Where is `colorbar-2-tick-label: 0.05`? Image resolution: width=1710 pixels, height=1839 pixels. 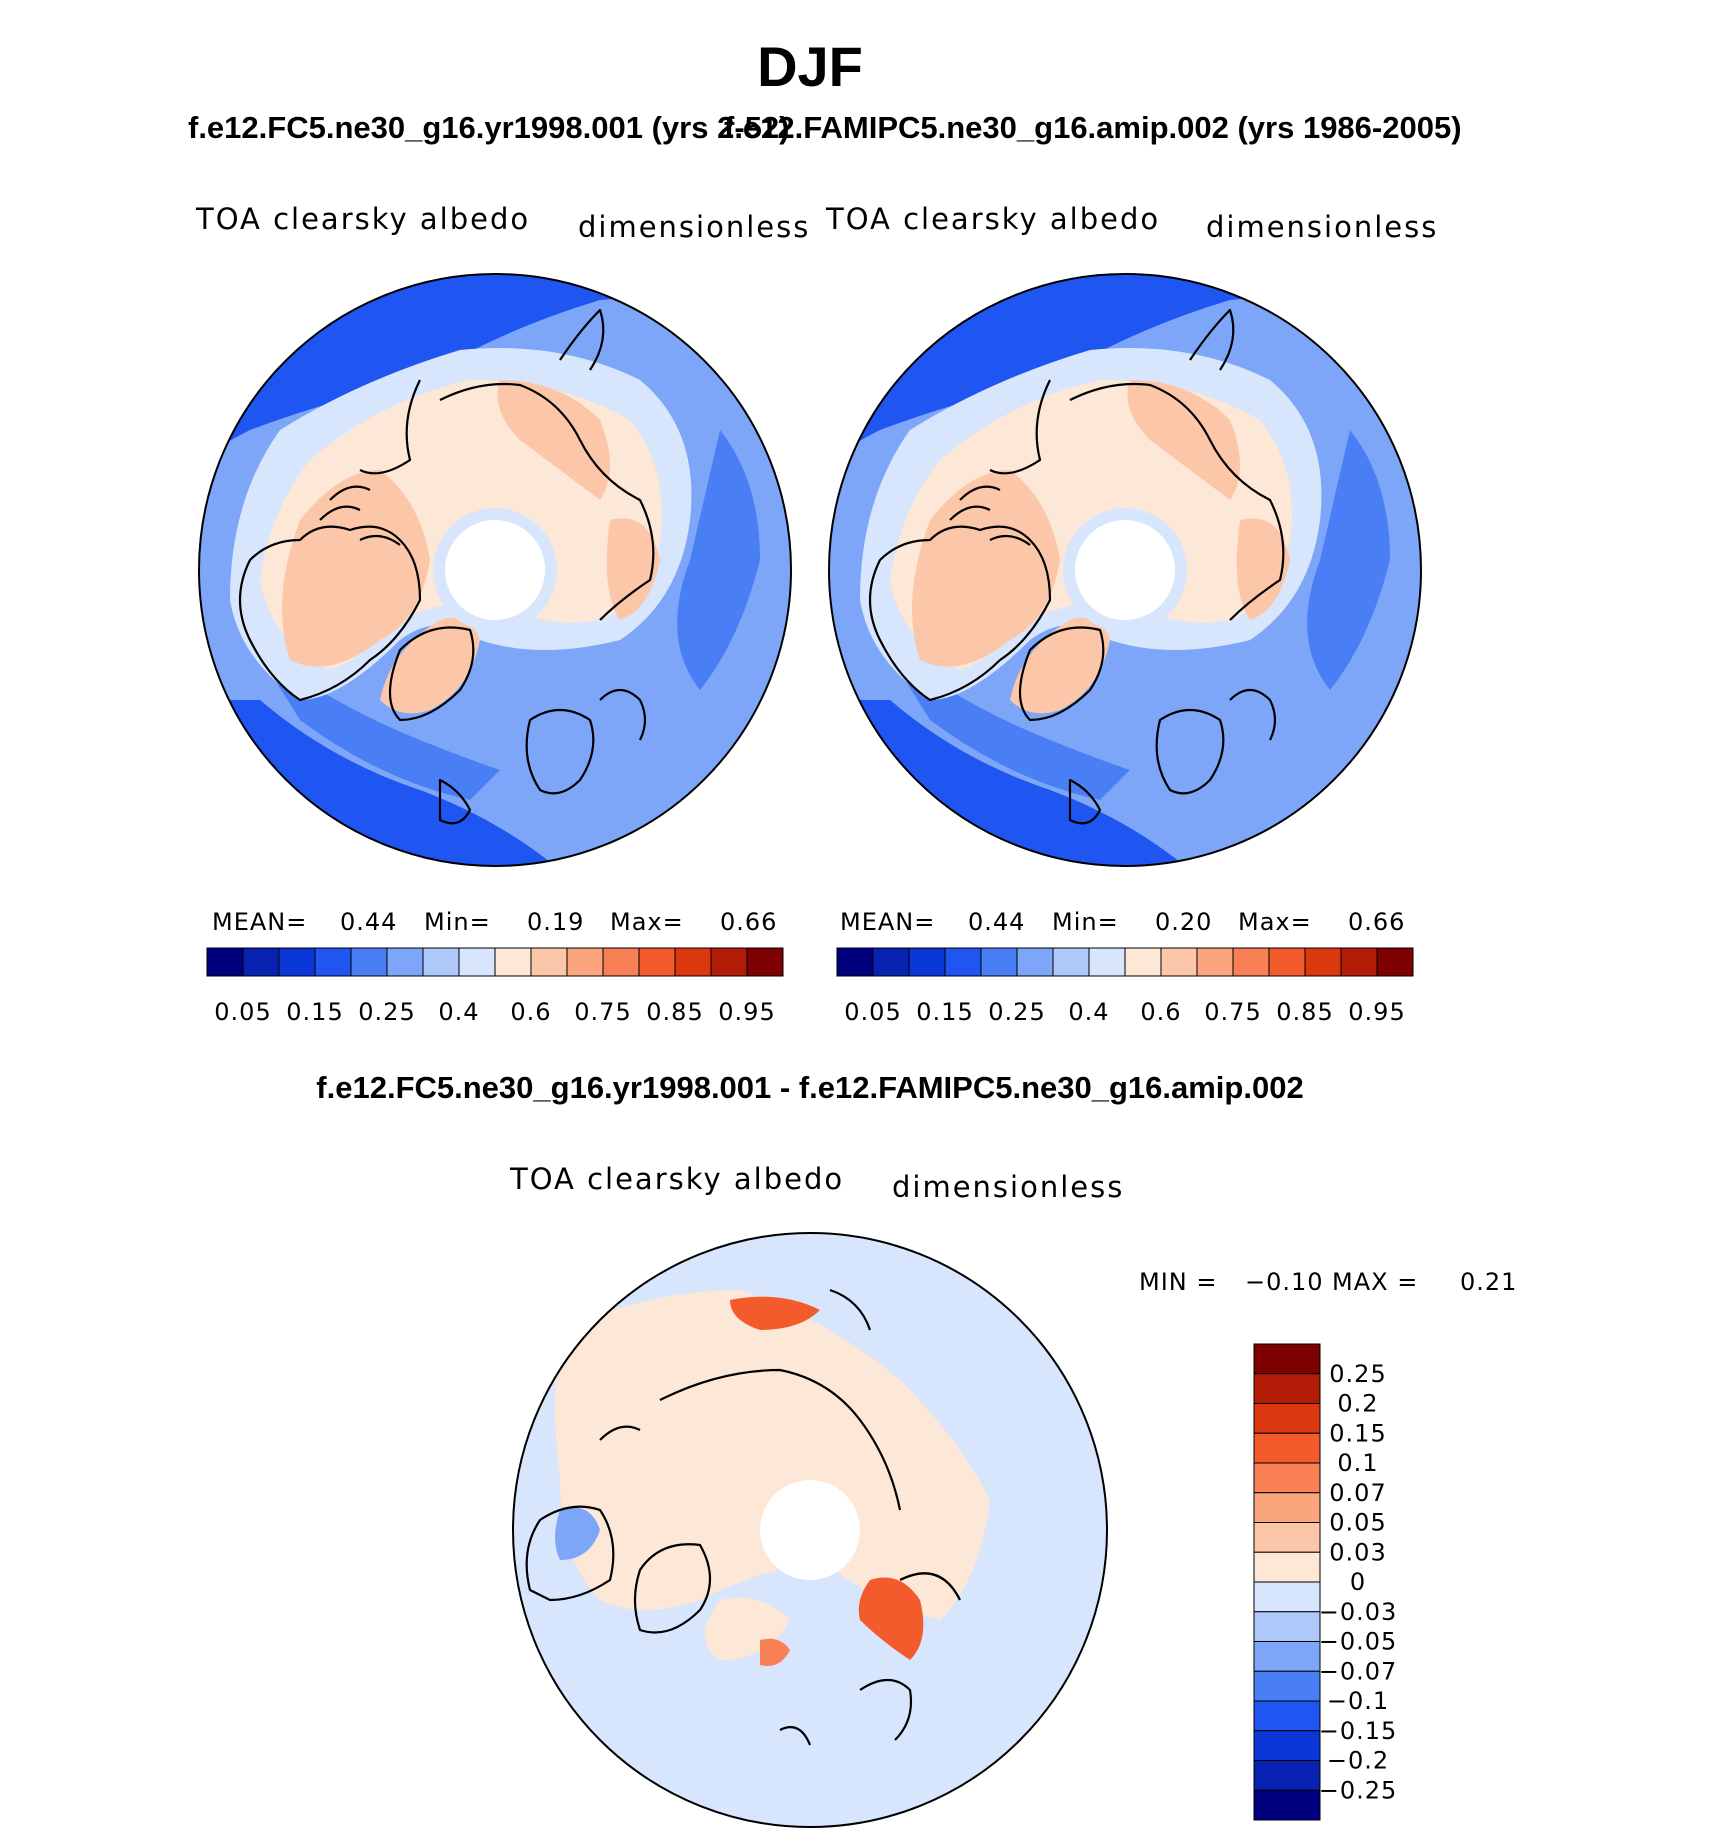
colorbar-2-tick-label: 0.05 is located at coordinates (872, 1012).